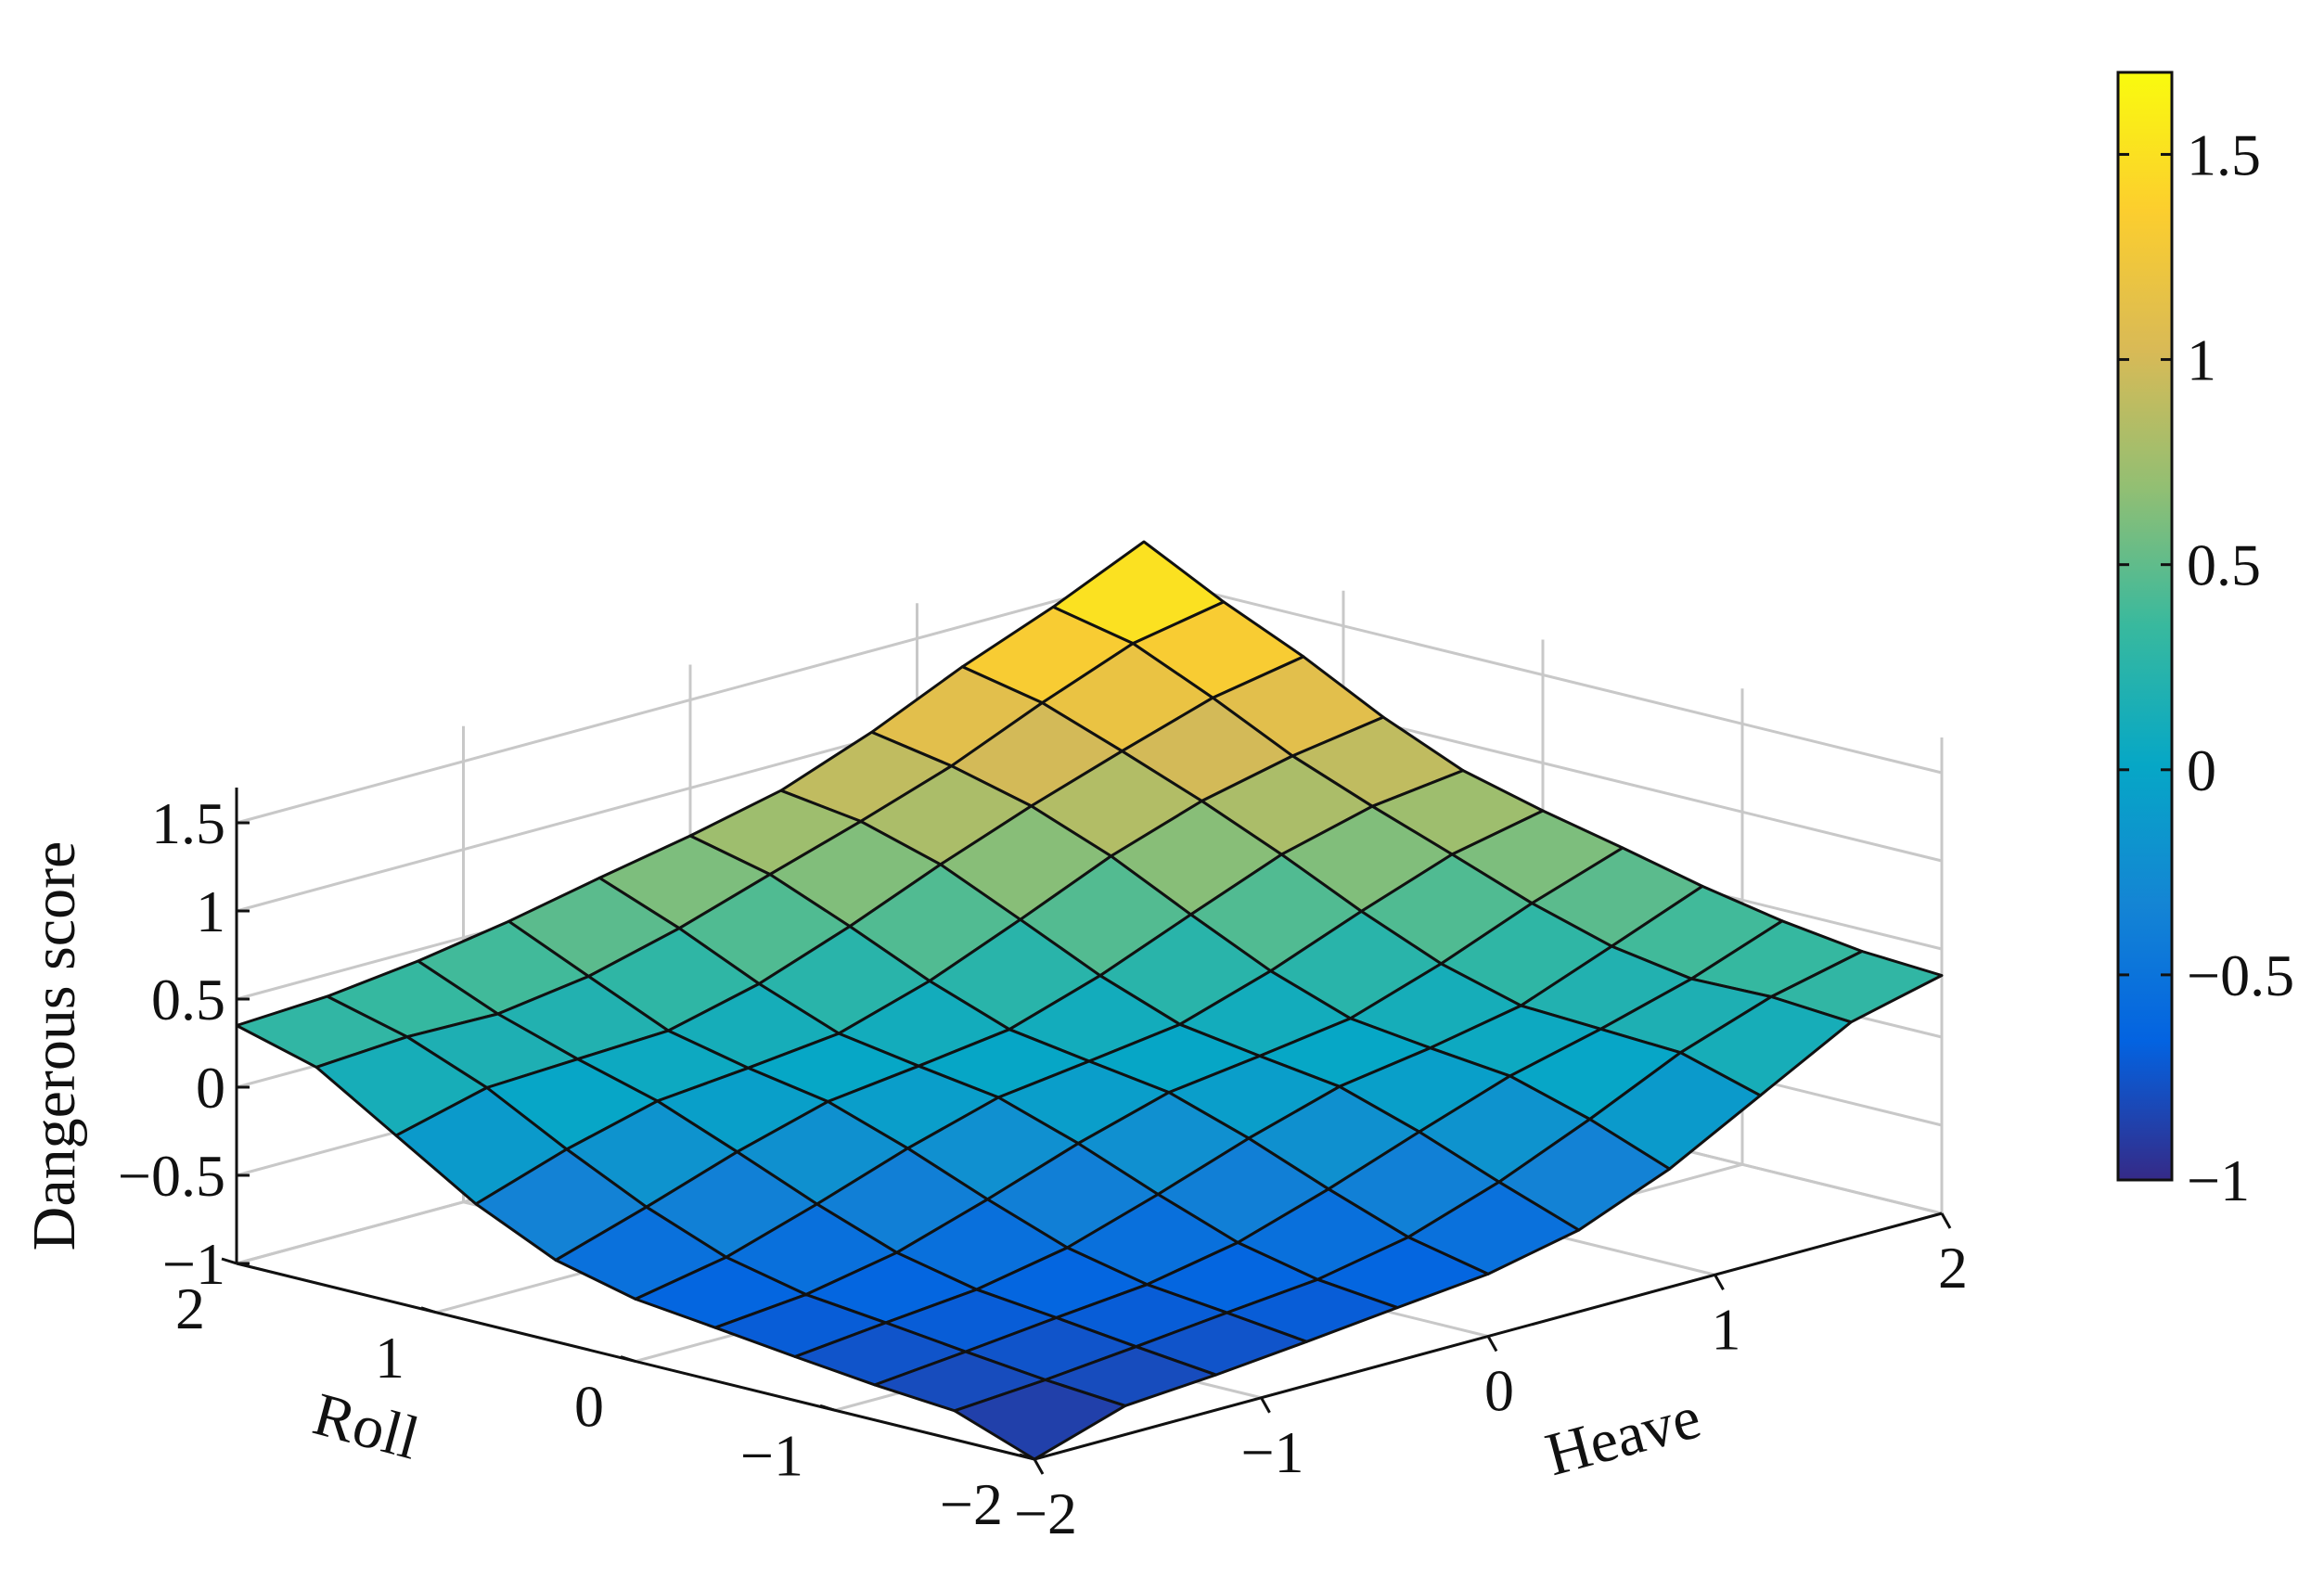 This screenshot has width=2324, height=1577. What do you see at coordinates (210, 911) in the screenshot?
I see `z-tick-label: 1` at bounding box center [210, 911].